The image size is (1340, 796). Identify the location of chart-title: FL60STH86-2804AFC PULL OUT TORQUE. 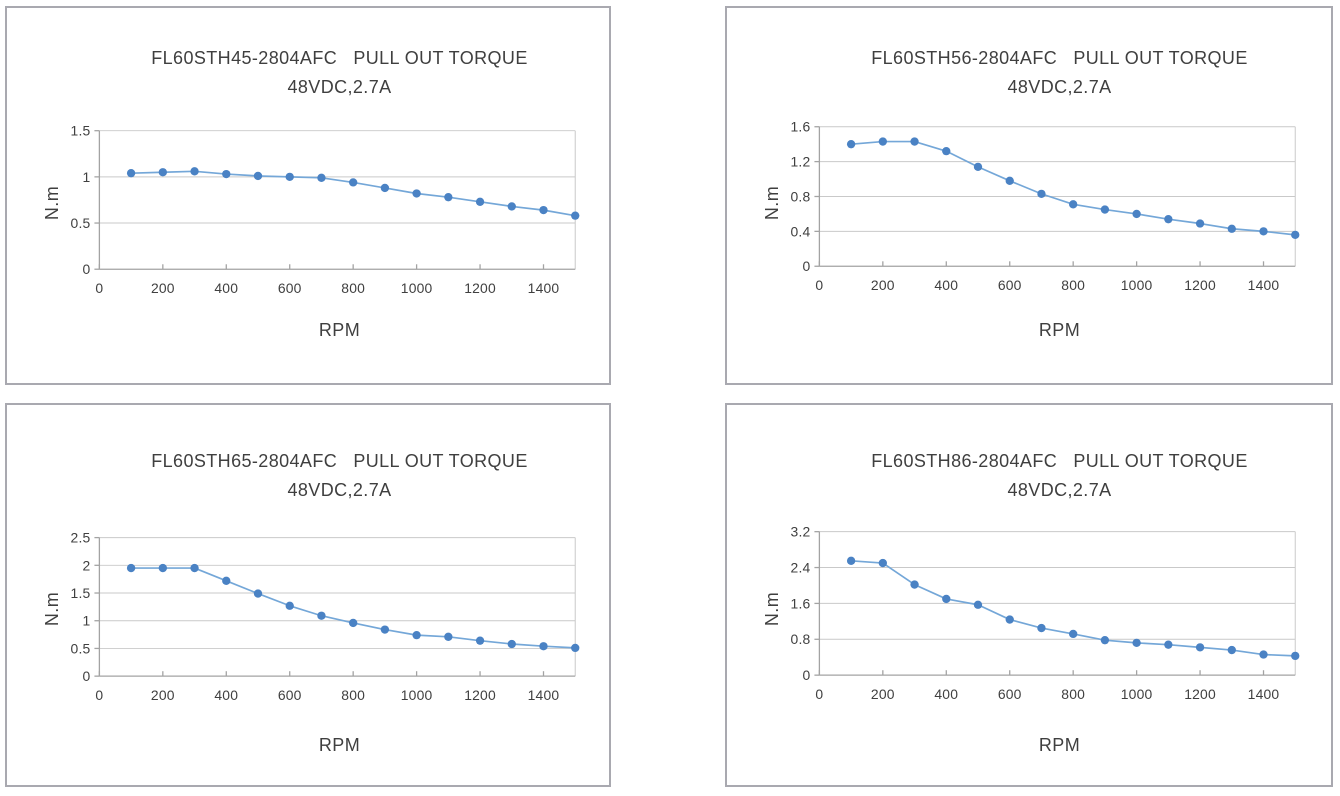
(1059, 461).